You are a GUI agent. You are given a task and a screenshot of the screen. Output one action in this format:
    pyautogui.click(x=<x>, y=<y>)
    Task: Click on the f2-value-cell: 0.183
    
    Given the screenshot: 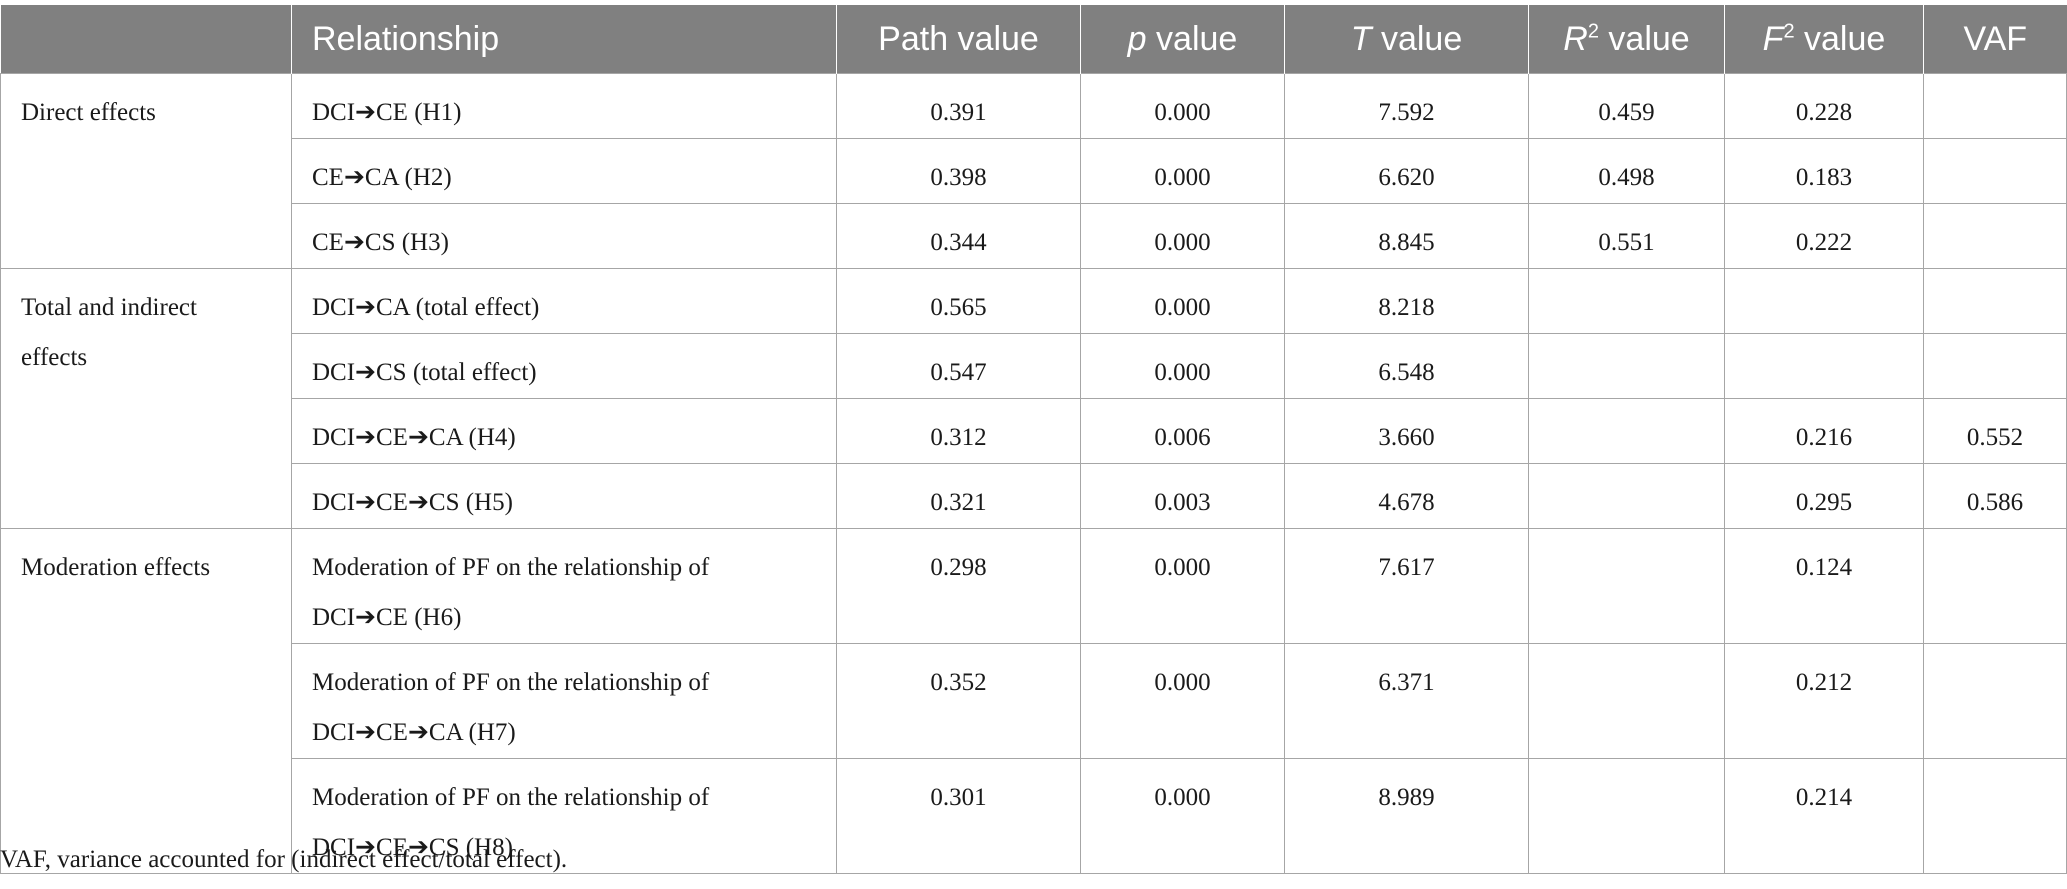 What is the action you would take?
    pyautogui.click(x=1824, y=171)
    